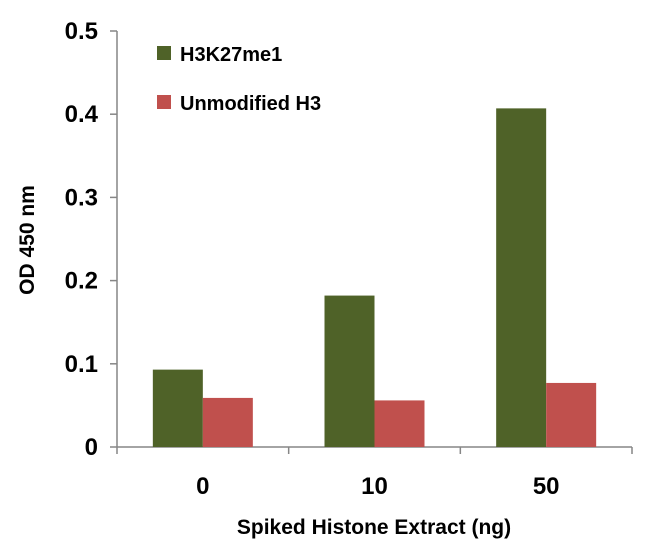 The image size is (653, 551). What do you see at coordinates (250, 104) in the screenshot?
I see `legend-label: Unmodified H3` at bounding box center [250, 104].